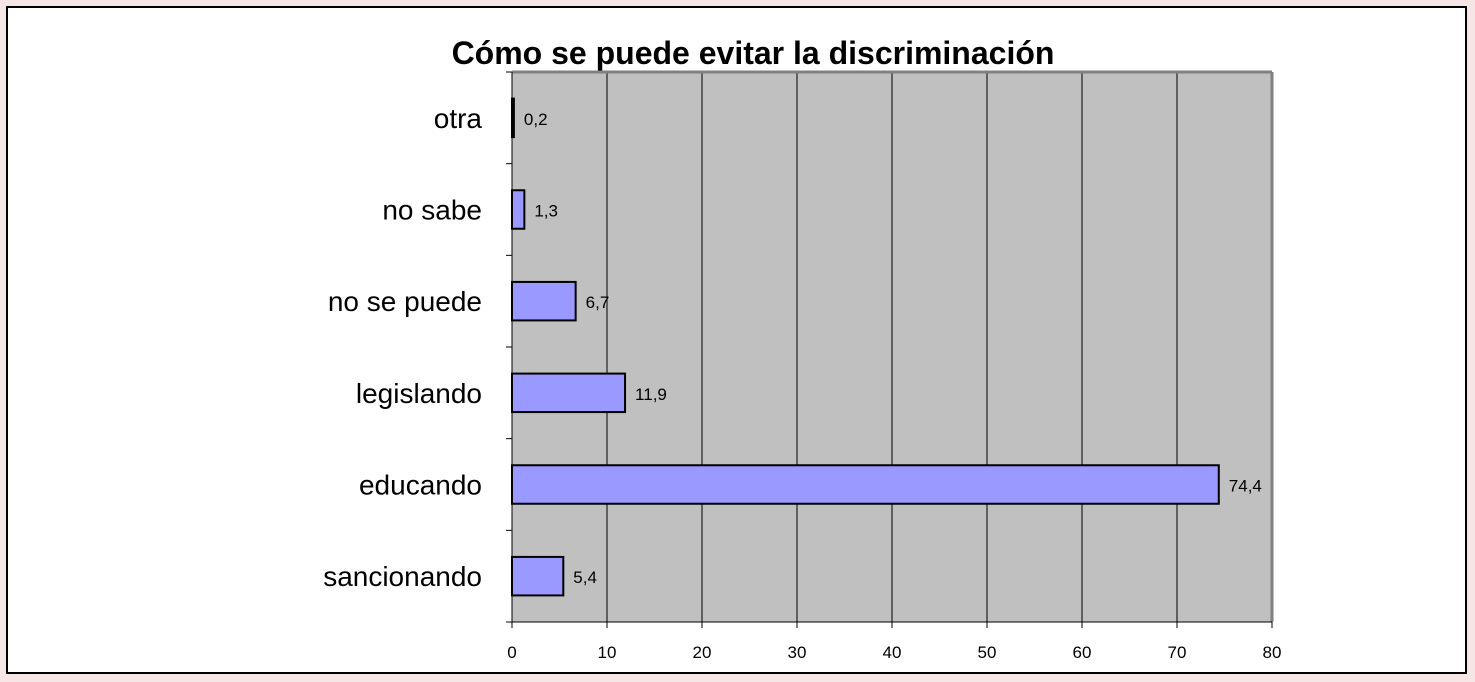  Describe the element at coordinates (1177, 652) in the screenshot. I see `x-tick-label: 70` at that location.